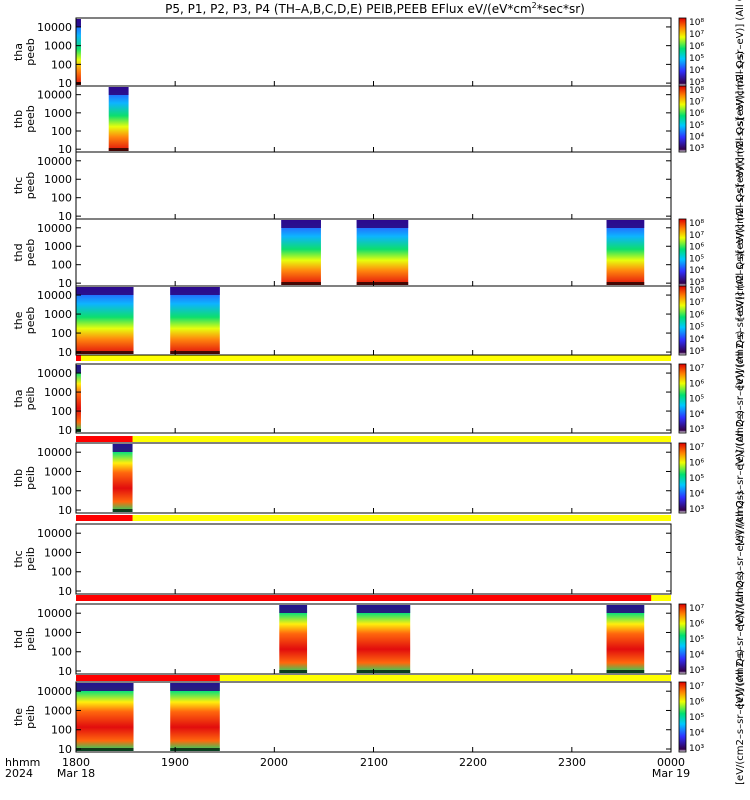  What do you see at coordinates (534, 5) in the screenshot?
I see `title-superscript: 2` at bounding box center [534, 5].